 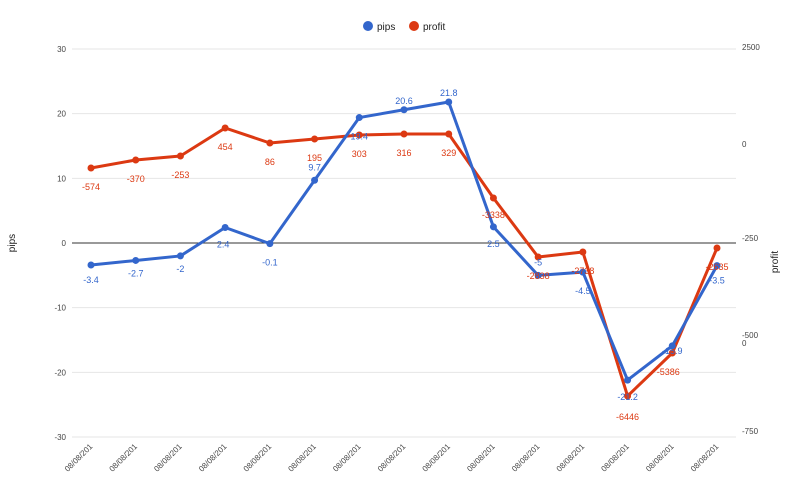 I want to click on left-axis-ticks: 30 20 10 0 -10 -20 -30, so click(x=60, y=243).